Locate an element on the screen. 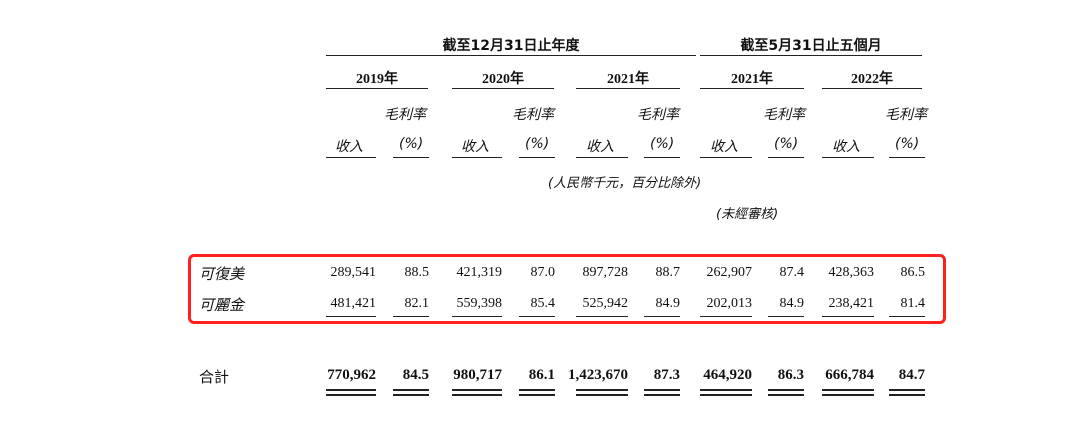 This screenshot has width=1080, height=421. total-cell: 1,423,670 is located at coordinates (598, 375).